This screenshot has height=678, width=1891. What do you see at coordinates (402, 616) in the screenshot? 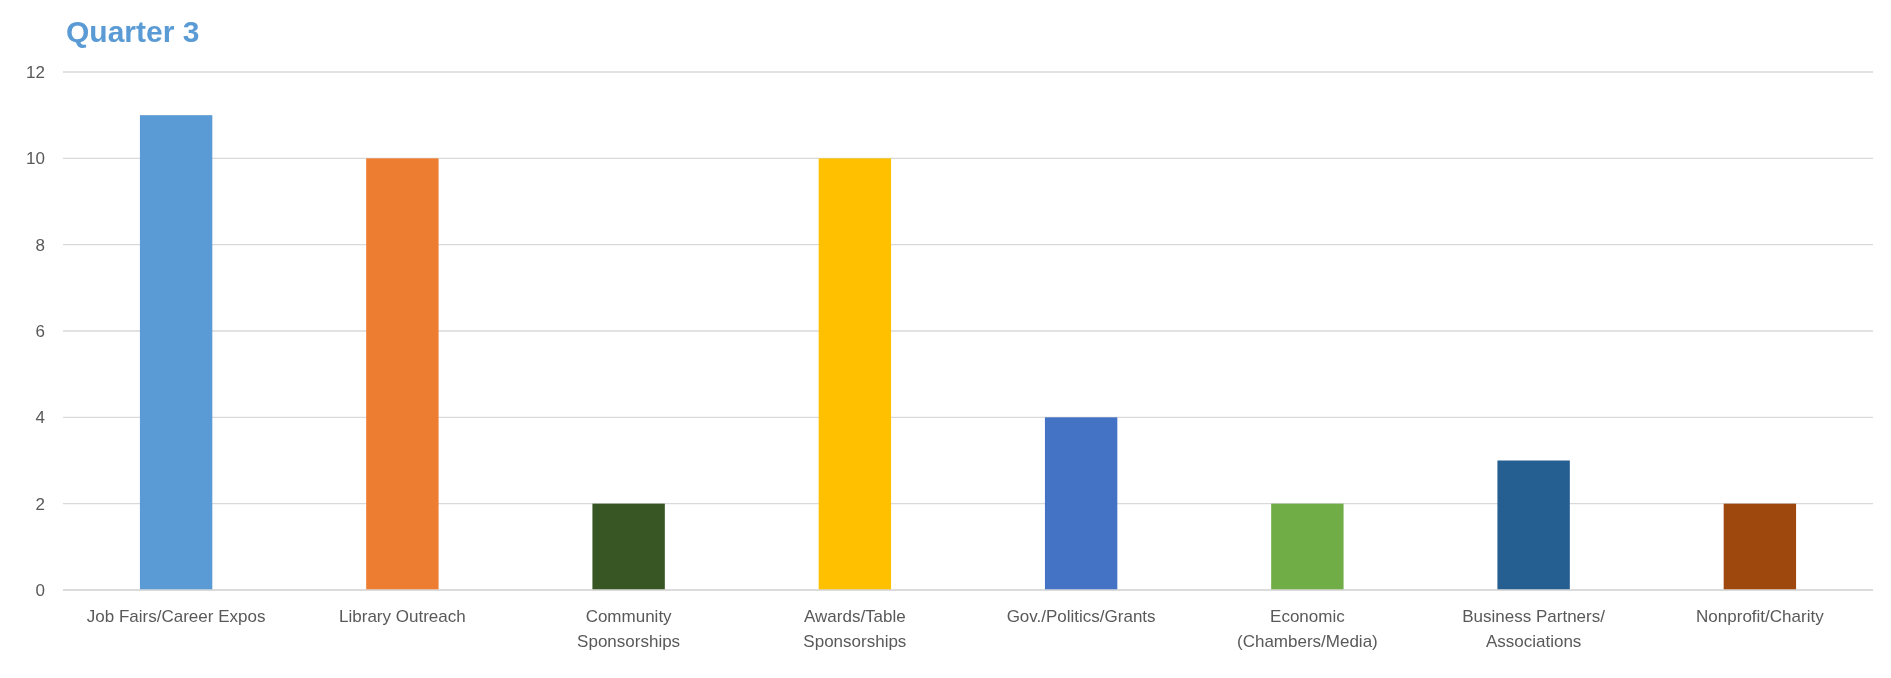
I see `x-tick-label: Library Outreach` at bounding box center [402, 616].